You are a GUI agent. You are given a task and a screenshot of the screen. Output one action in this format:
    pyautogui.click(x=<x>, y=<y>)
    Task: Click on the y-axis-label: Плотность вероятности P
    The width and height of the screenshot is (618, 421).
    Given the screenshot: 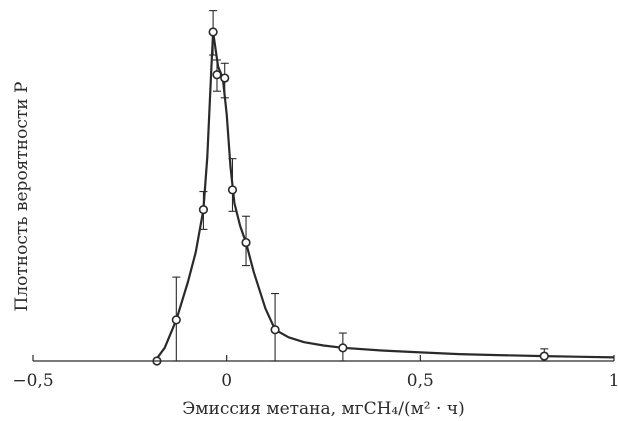 What is the action you would take?
    pyautogui.click(x=22, y=197)
    